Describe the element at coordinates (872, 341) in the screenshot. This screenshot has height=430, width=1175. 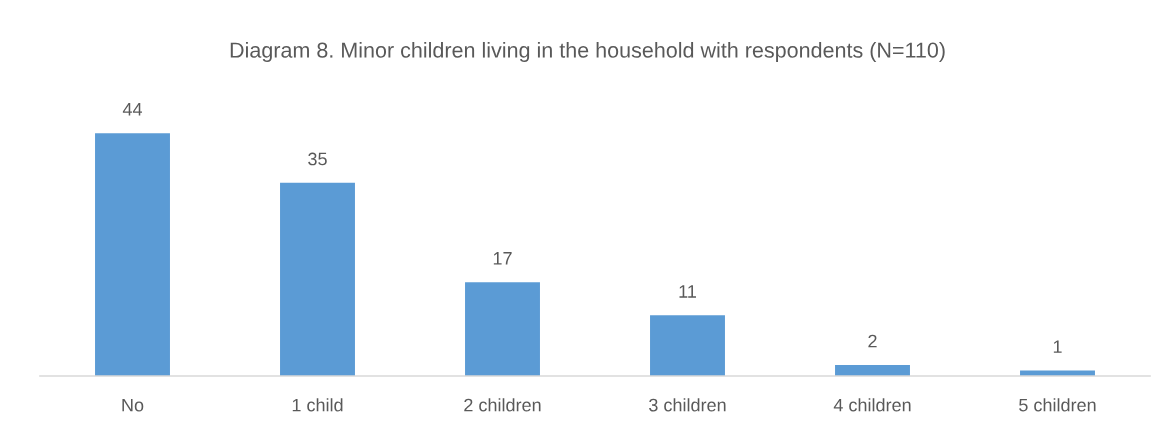
I see `data-label: 2` at that location.